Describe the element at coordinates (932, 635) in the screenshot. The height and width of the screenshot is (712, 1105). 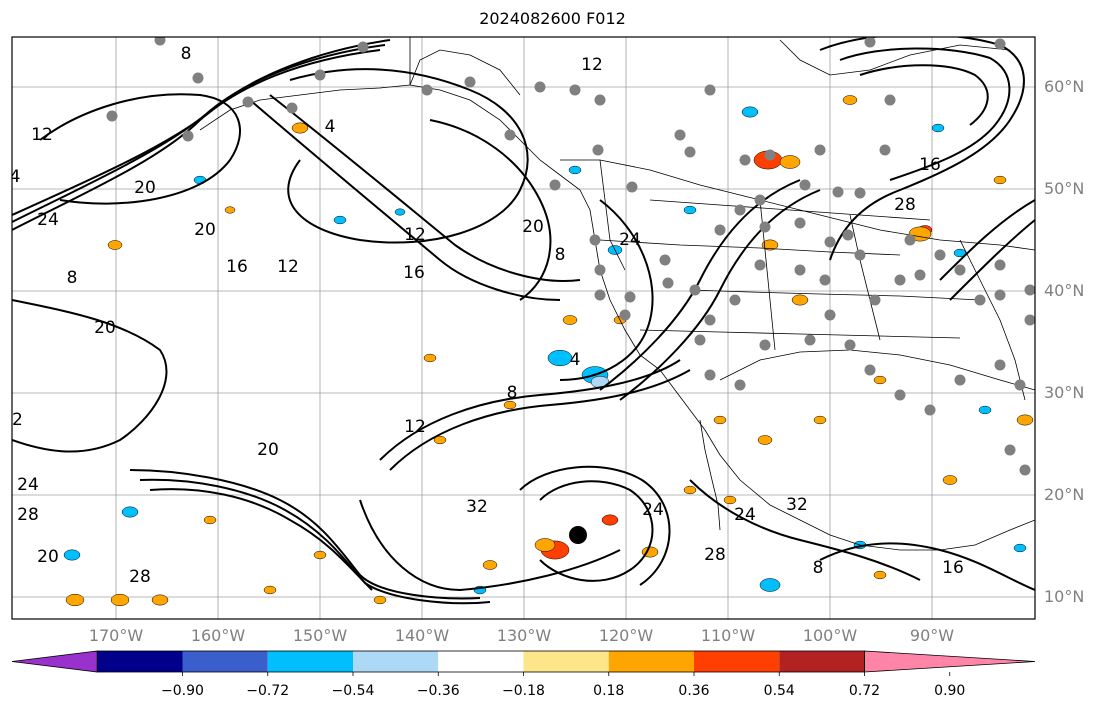
I see `lon-label: 90°W` at that location.